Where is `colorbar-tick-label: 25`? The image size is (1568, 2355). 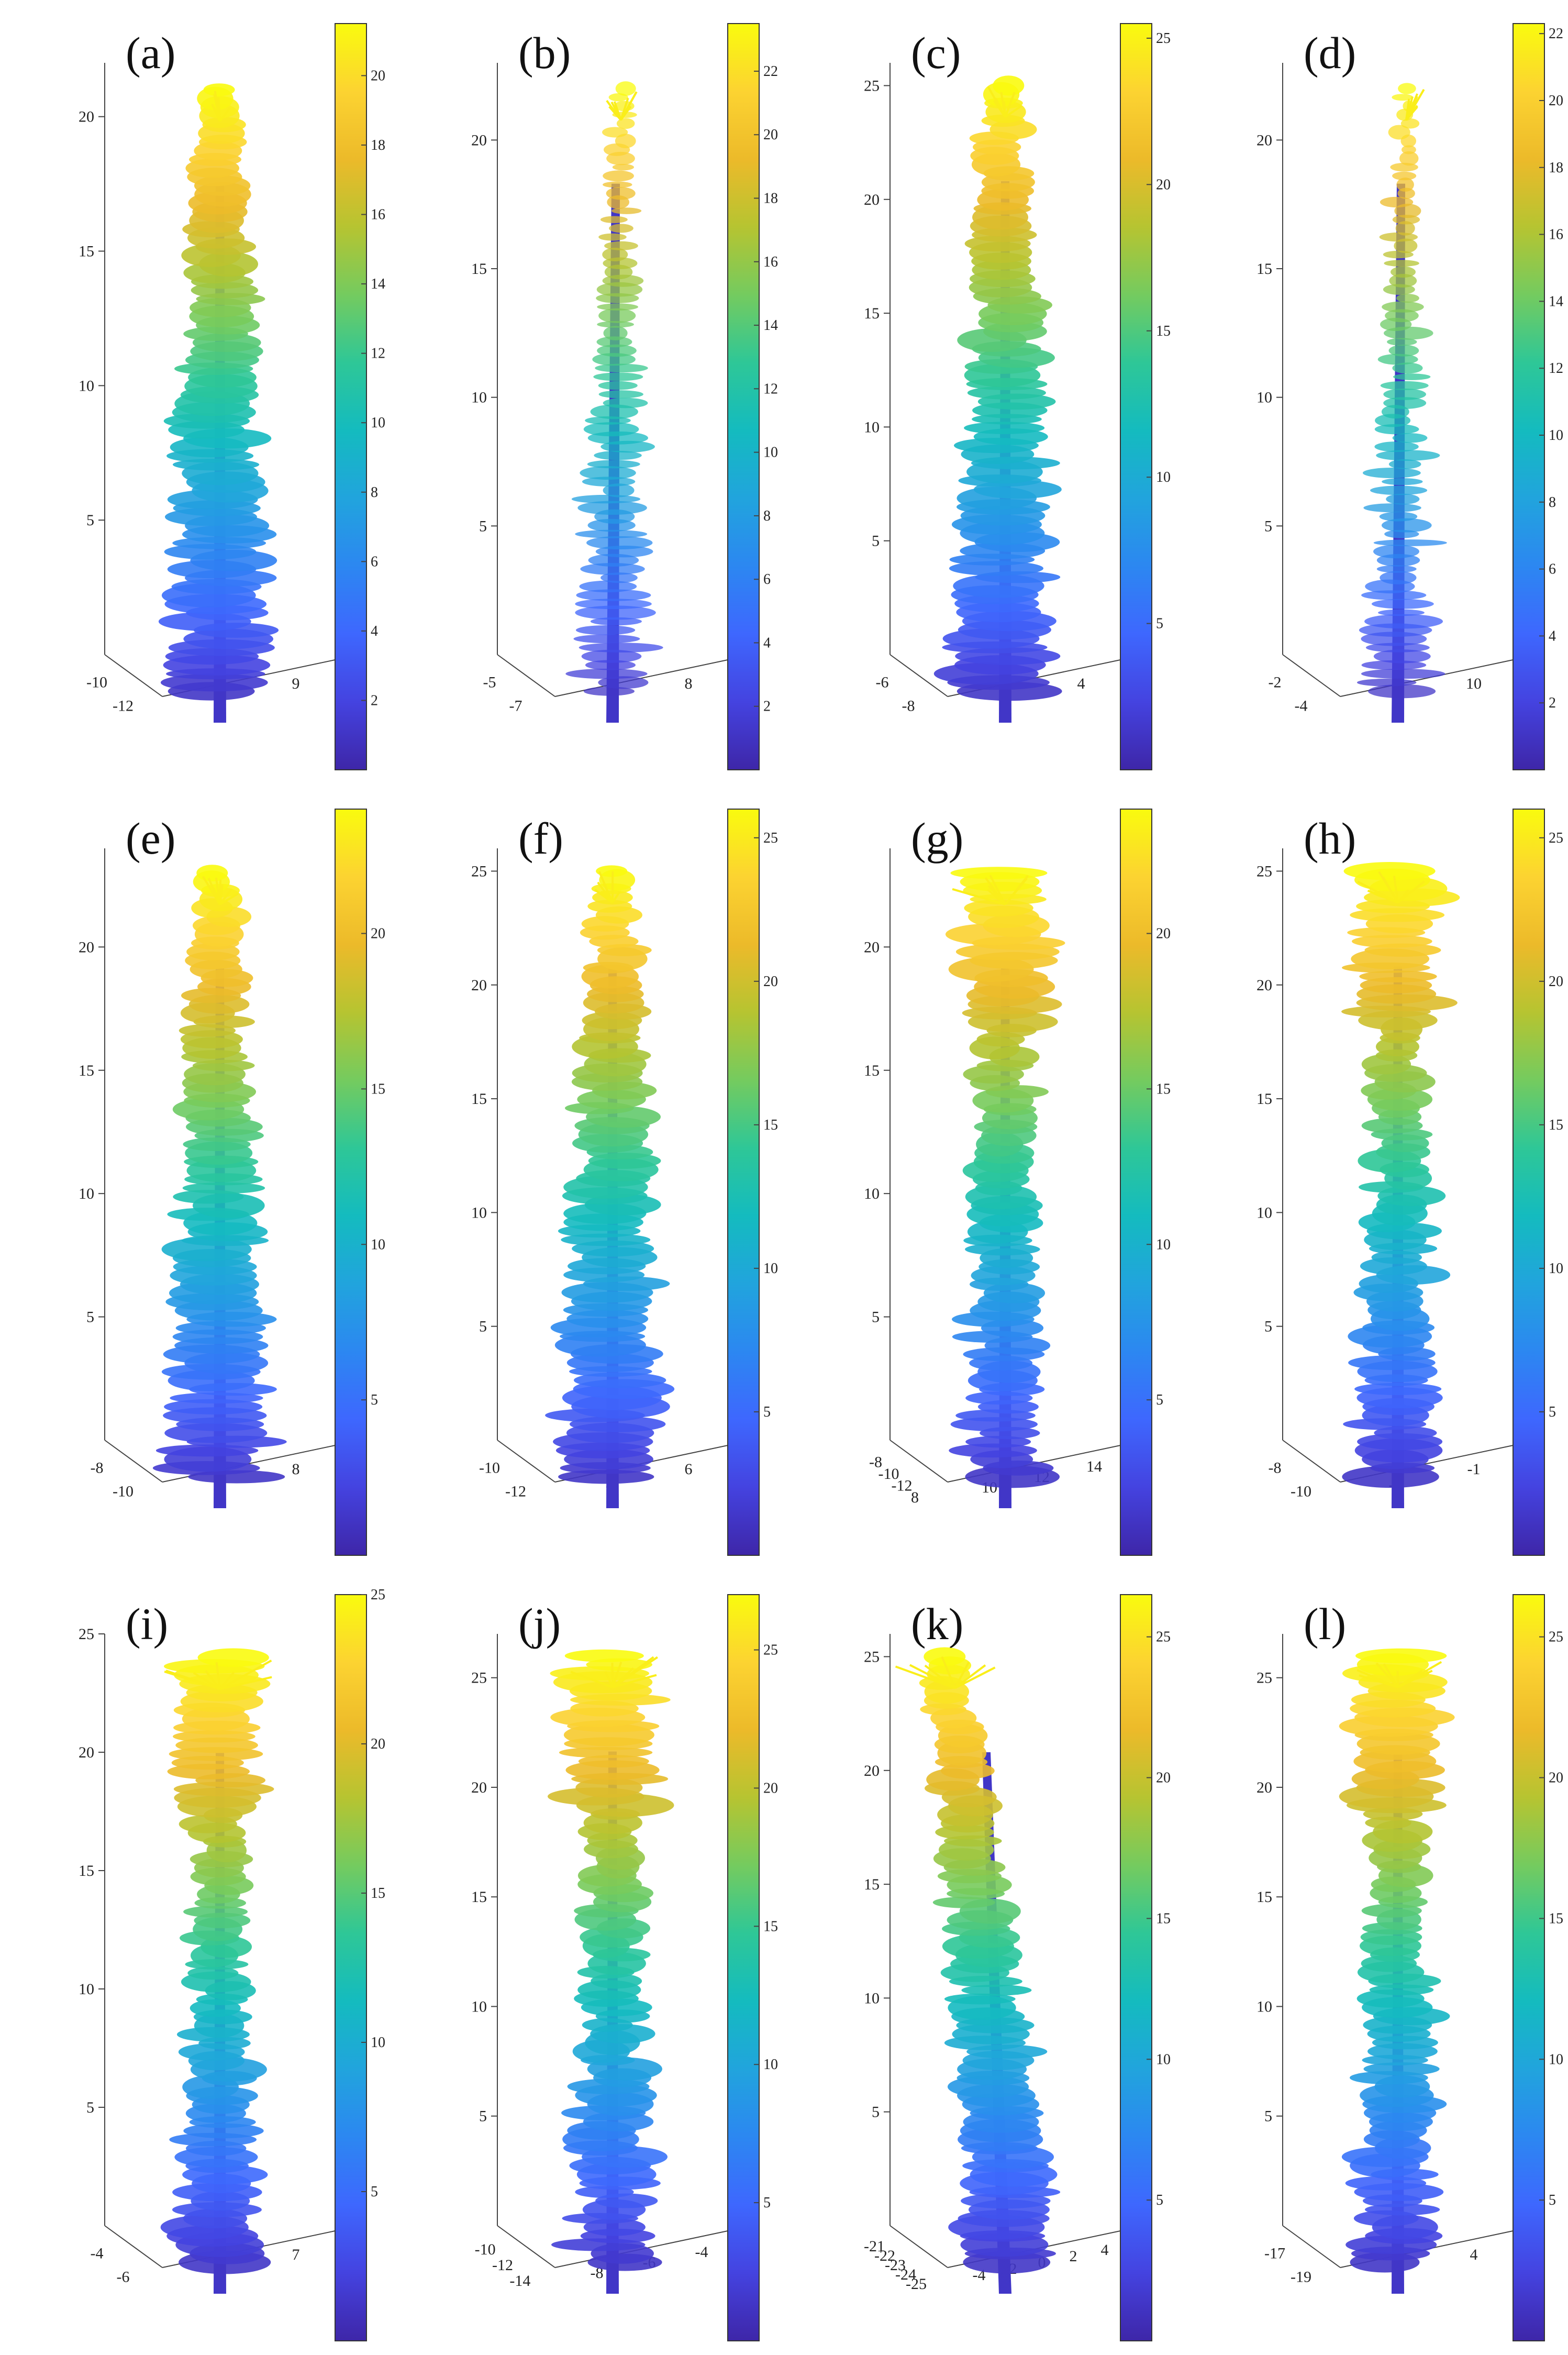
colorbar-tick-label: 25 is located at coordinates (1163, 38).